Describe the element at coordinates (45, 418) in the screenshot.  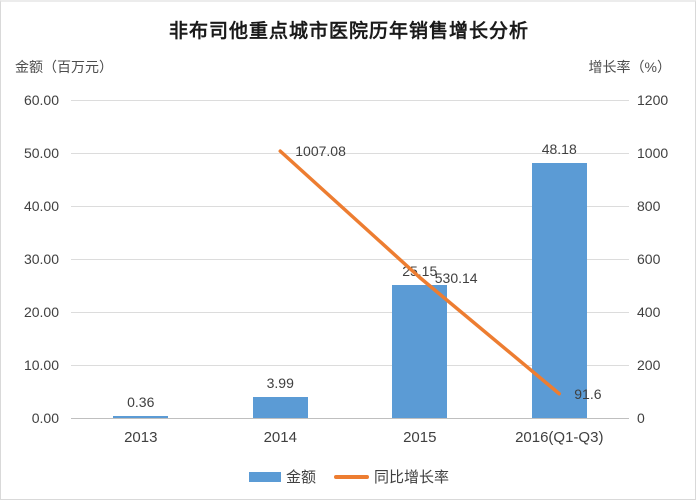
I see `y-tick-left-0: 0.00` at that location.